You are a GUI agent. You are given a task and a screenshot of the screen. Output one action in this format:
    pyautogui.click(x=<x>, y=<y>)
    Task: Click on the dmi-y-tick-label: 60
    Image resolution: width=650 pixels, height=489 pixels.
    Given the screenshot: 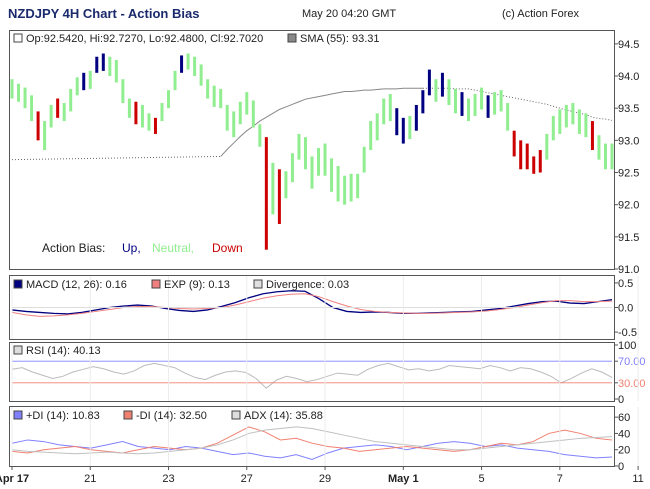 What is the action you would take?
    pyautogui.click(x=624, y=418)
    